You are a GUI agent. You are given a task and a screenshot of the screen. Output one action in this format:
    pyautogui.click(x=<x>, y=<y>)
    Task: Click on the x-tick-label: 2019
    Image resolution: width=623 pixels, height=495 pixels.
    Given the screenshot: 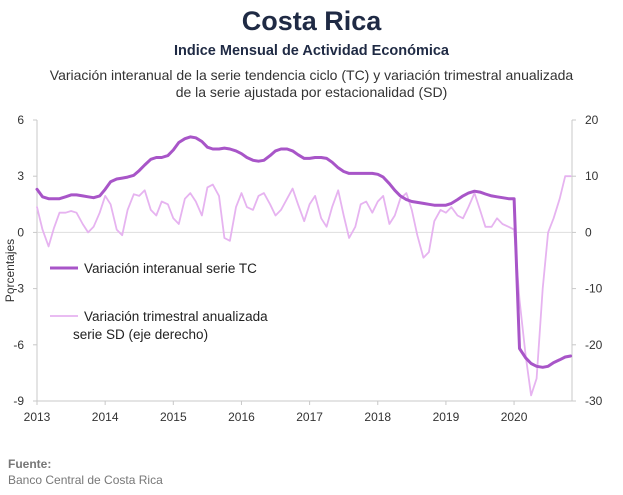 What is the action you would take?
    pyautogui.click(x=446, y=417)
    